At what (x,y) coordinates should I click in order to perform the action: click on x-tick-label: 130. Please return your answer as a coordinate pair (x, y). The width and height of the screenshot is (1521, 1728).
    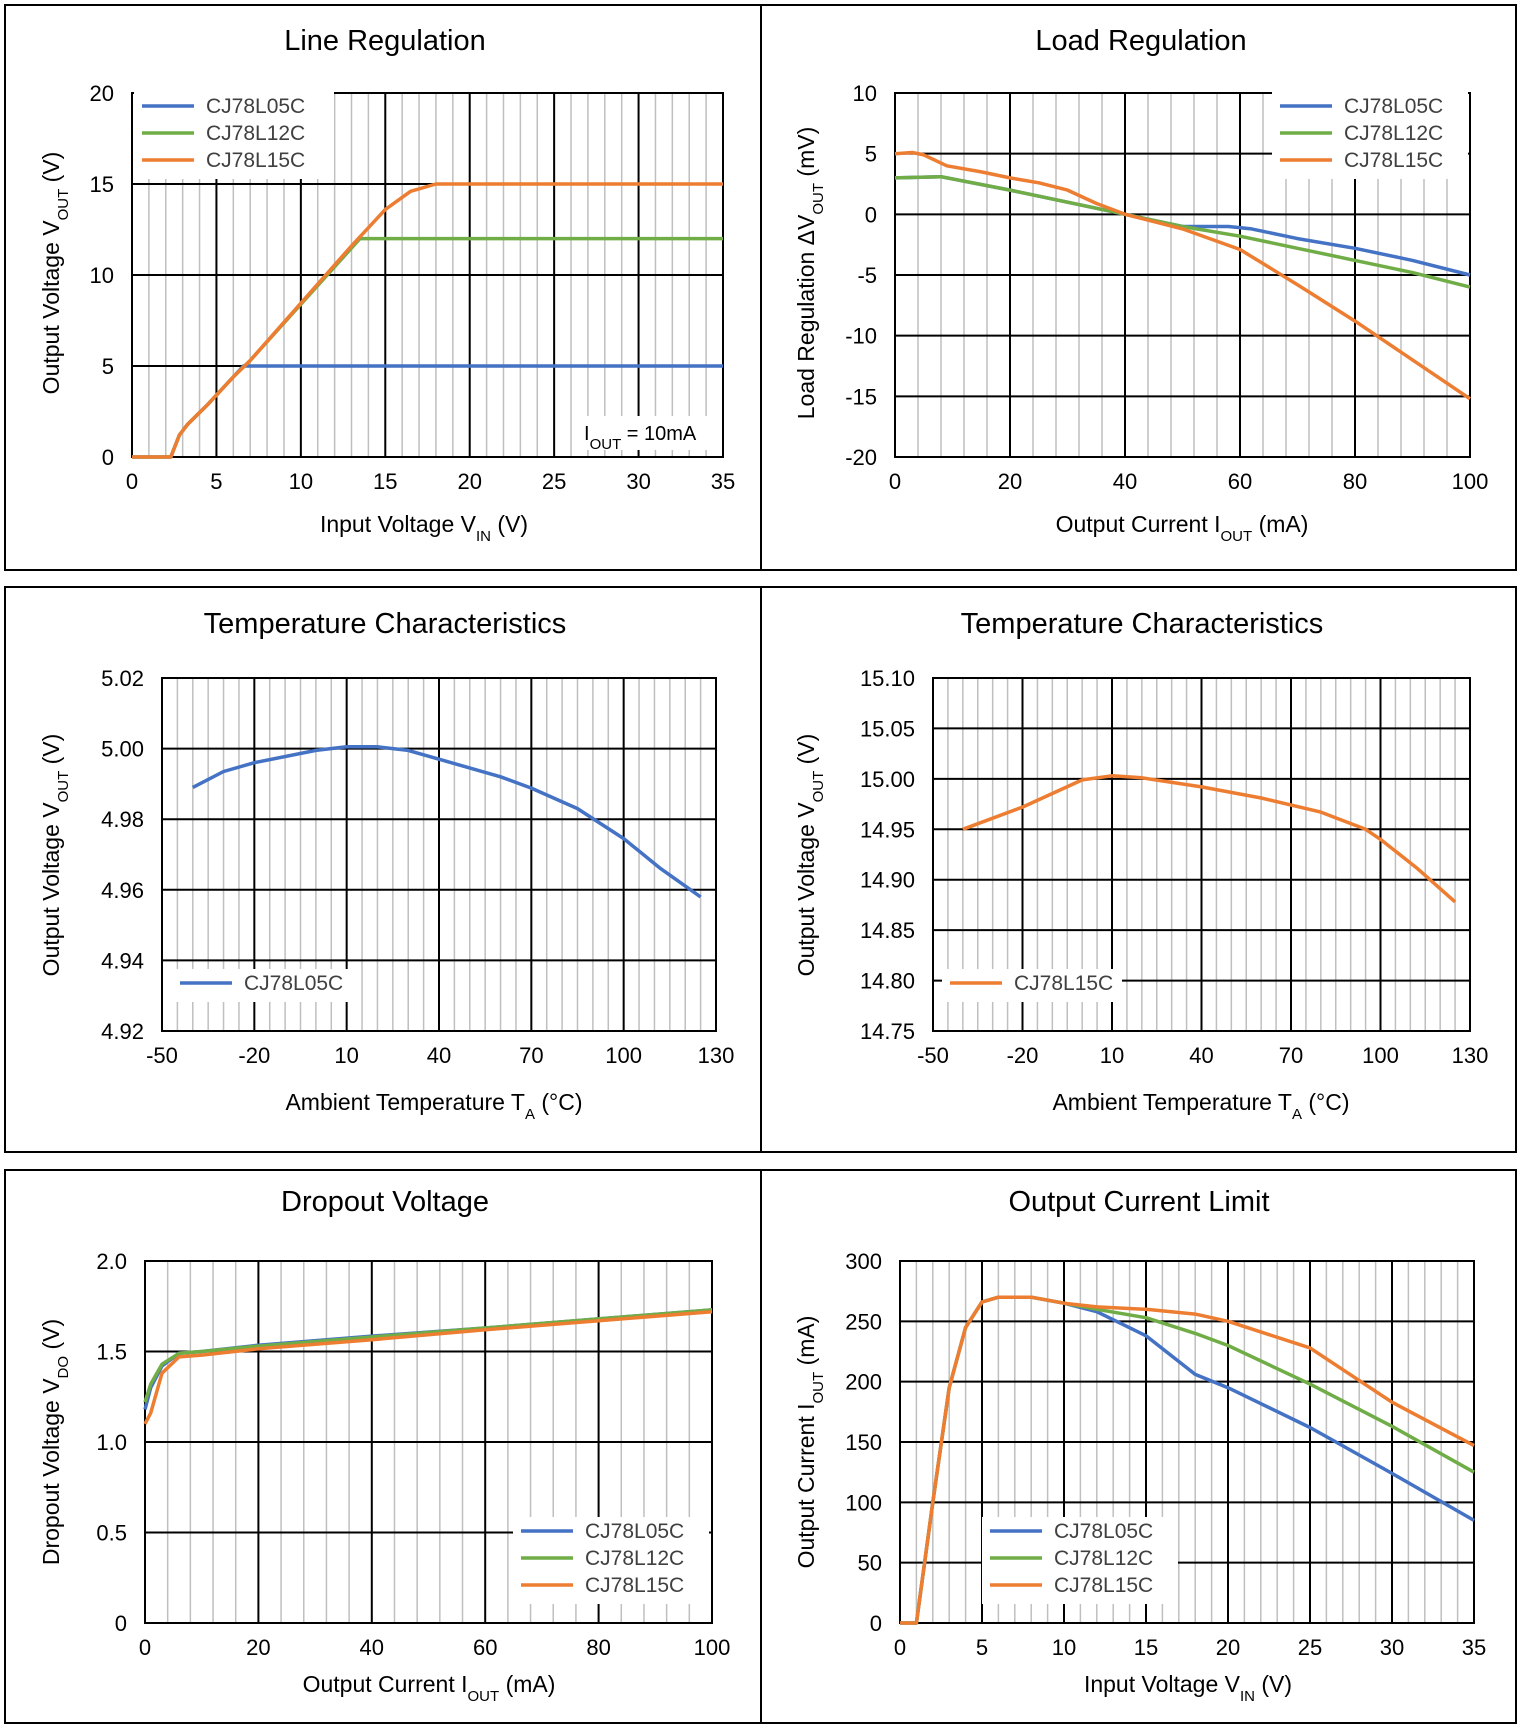
    Looking at the image, I should click on (716, 1055).